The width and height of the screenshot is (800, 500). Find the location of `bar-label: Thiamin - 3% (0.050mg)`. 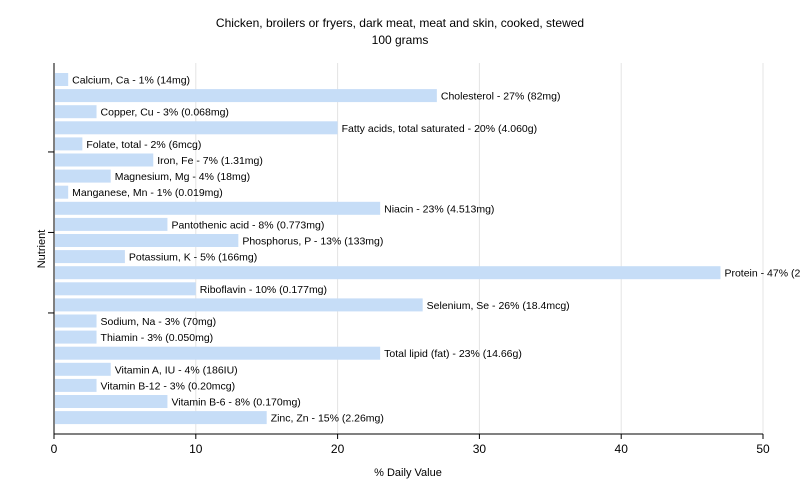

bar-label: Thiamin - 3% (0.050mg) is located at coordinates (157, 338).